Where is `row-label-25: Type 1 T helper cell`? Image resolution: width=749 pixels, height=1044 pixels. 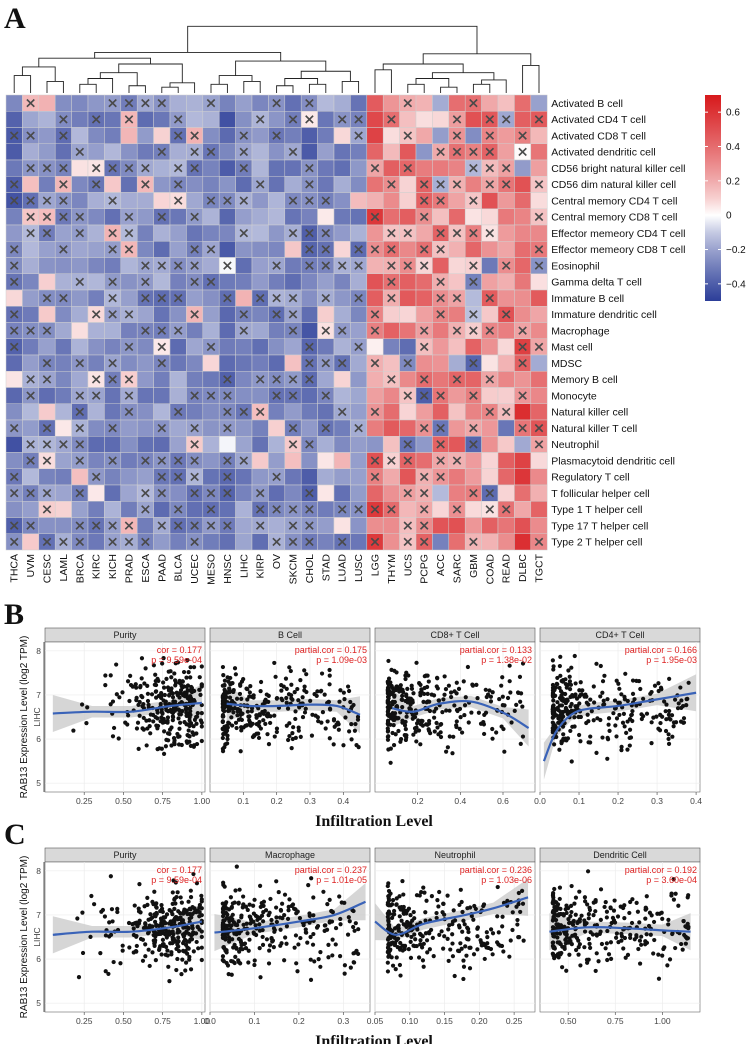 row-label-25: Type 1 T helper cell is located at coordinates (596, 510).